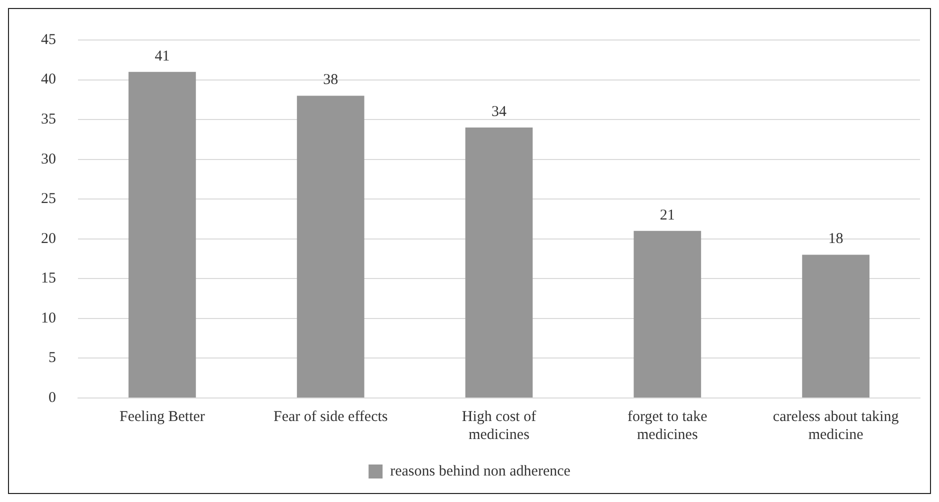 This screenshot has width=939, height=502. Describe the element at coordinates (480, 471) in the screenshot. I see `legend-label: reasons behind non adherence` at that location.